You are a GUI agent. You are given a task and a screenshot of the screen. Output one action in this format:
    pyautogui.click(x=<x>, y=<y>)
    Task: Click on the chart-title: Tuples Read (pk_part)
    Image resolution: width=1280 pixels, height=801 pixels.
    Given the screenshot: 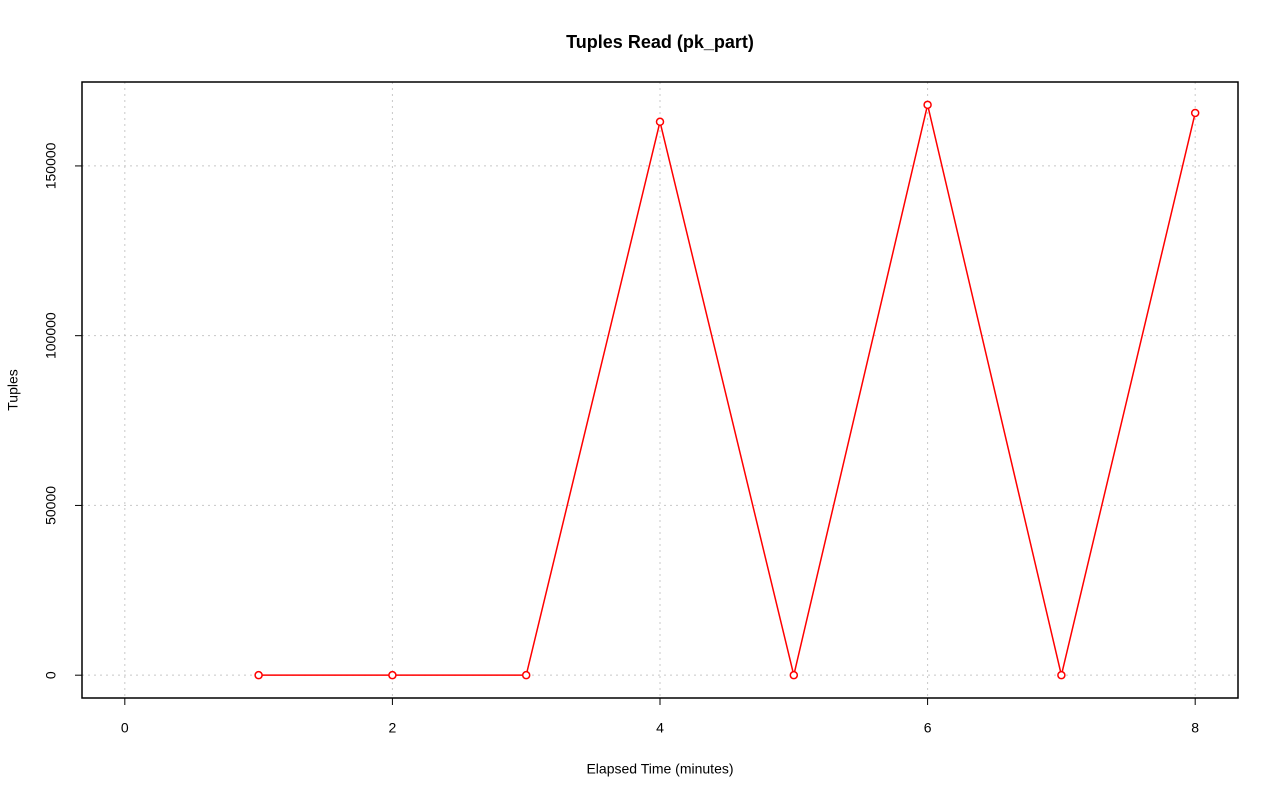 What is the action you would take?
    pyautogui.click(x=660, y=42)
    